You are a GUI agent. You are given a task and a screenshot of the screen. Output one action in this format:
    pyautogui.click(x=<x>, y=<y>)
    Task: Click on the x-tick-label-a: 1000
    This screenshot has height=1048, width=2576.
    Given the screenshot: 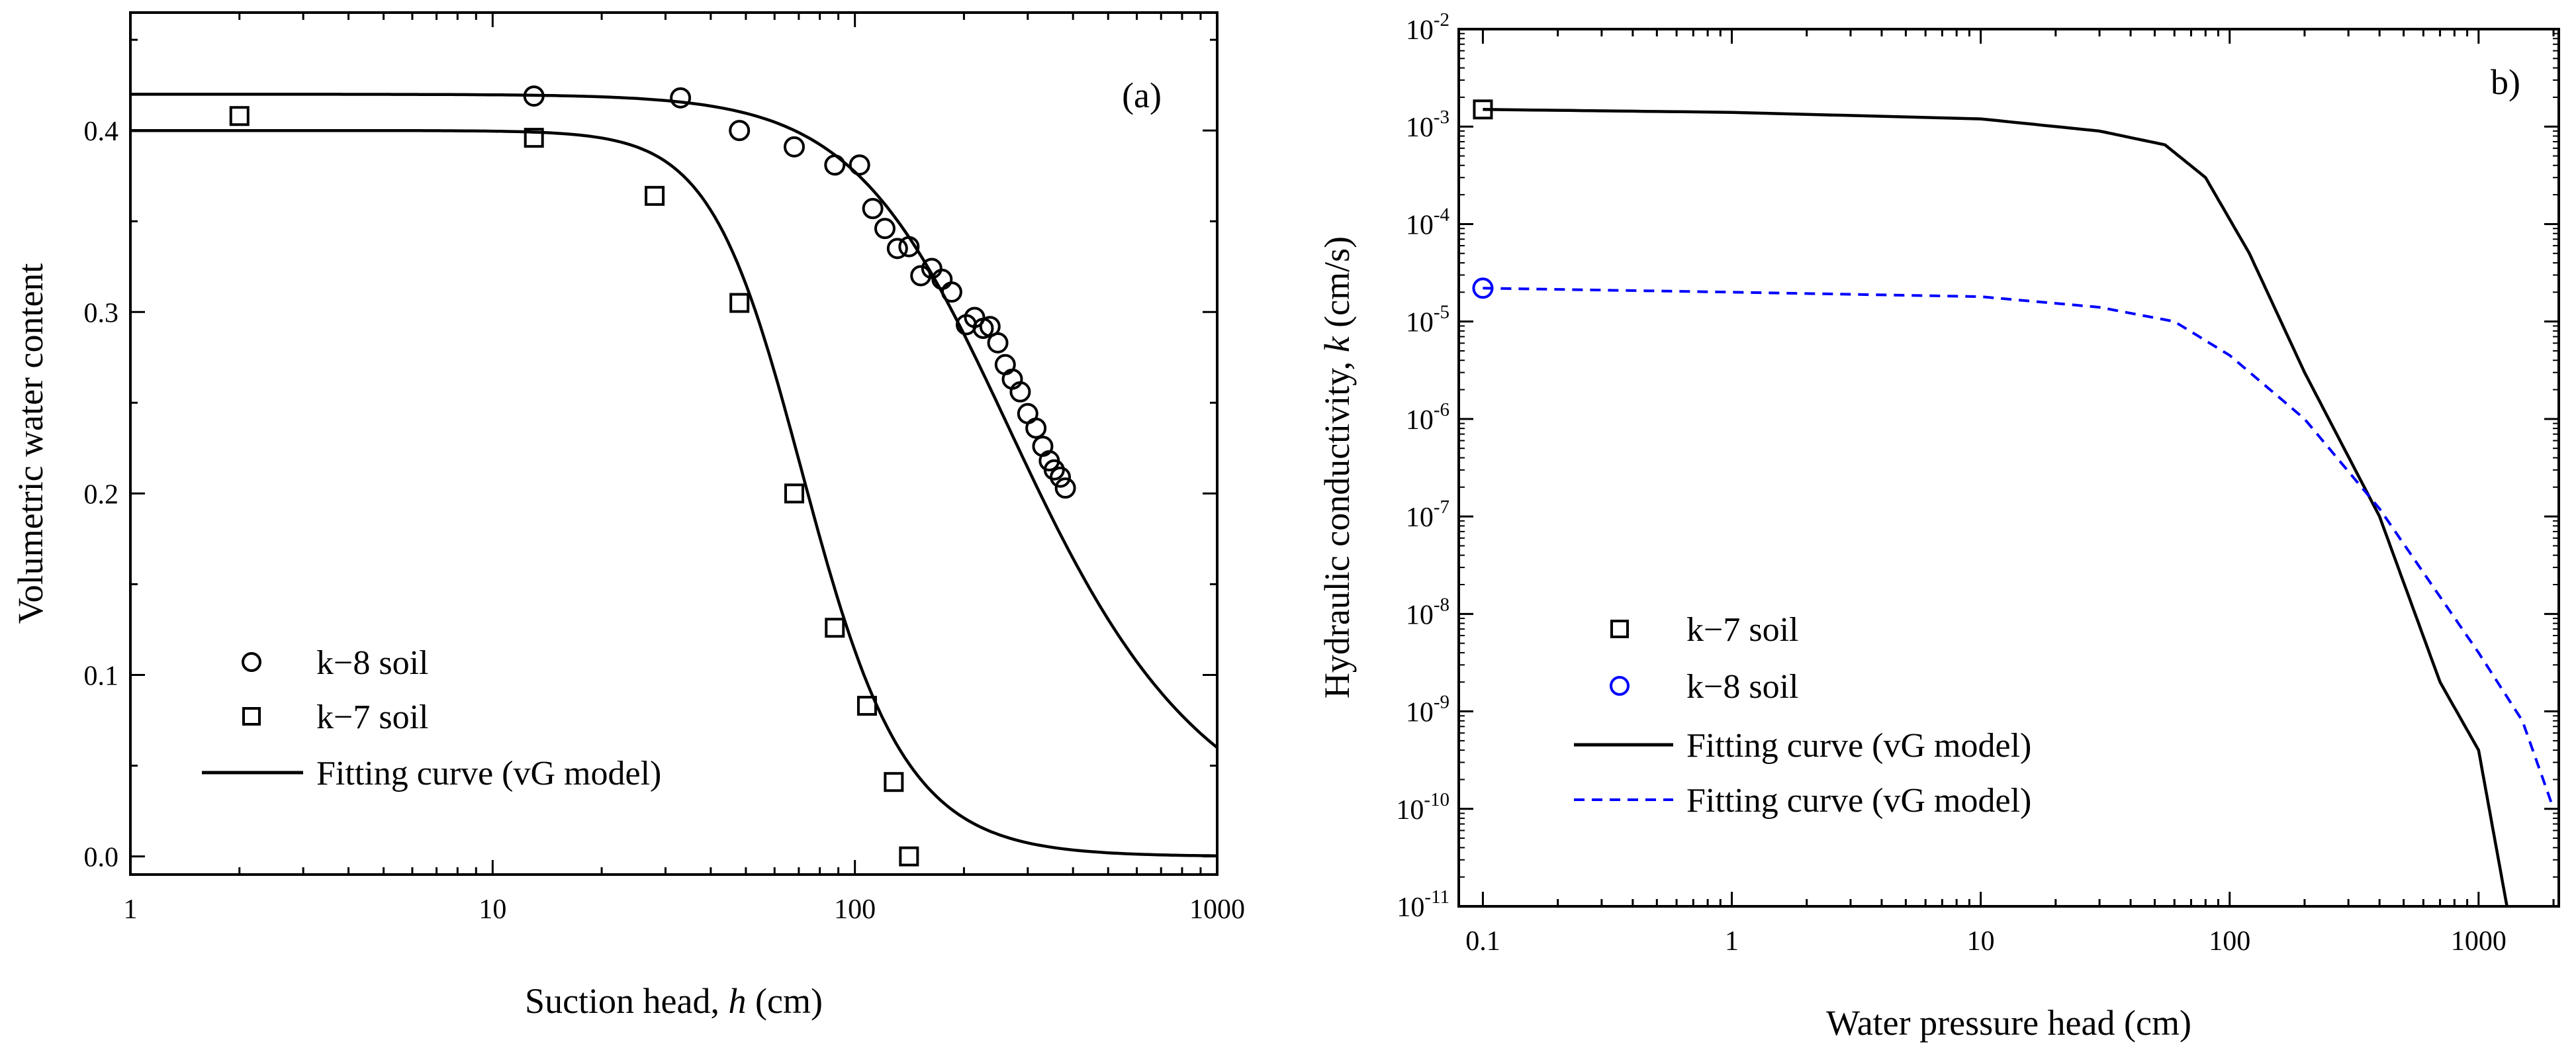 What is the action you would take?
    pyautogui.click(x=1217, y=909)
    